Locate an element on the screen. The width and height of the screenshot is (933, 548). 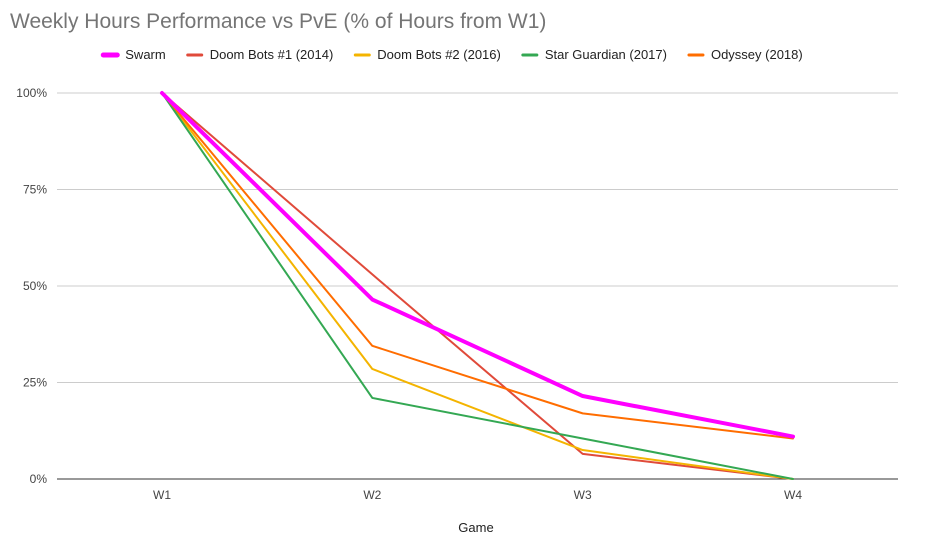
x-axis-ticks: W1 W2 W3 W4 is located at coordinates (477, 495).